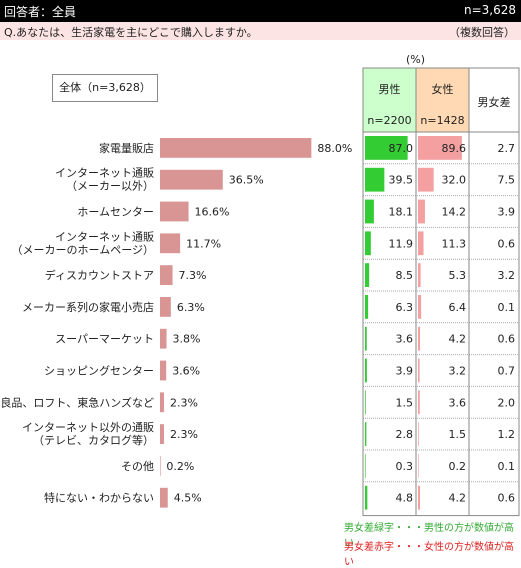 The width and height of the screenshot is (521, 568). What do you see at coordinates (458, 466) in the screenshot?
I see `female-value-label: 0.2` at bounding box center [458, 466].